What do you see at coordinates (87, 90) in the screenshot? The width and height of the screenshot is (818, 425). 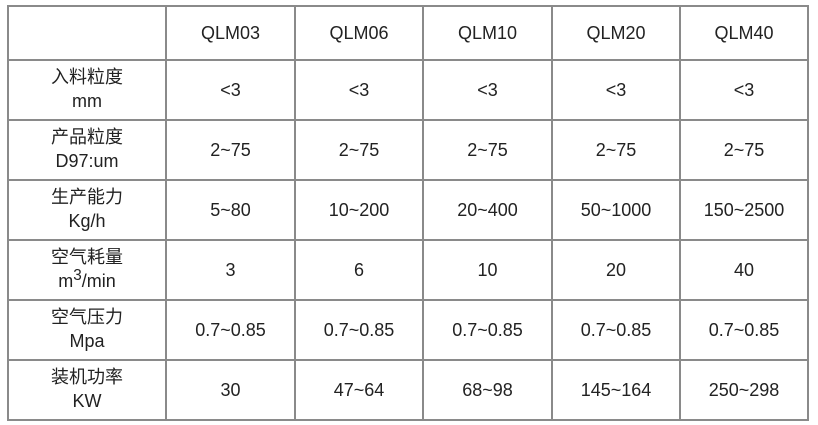 I see `row-label-feed-size: 入料粒度 mm` at bounding box center [87, 90].